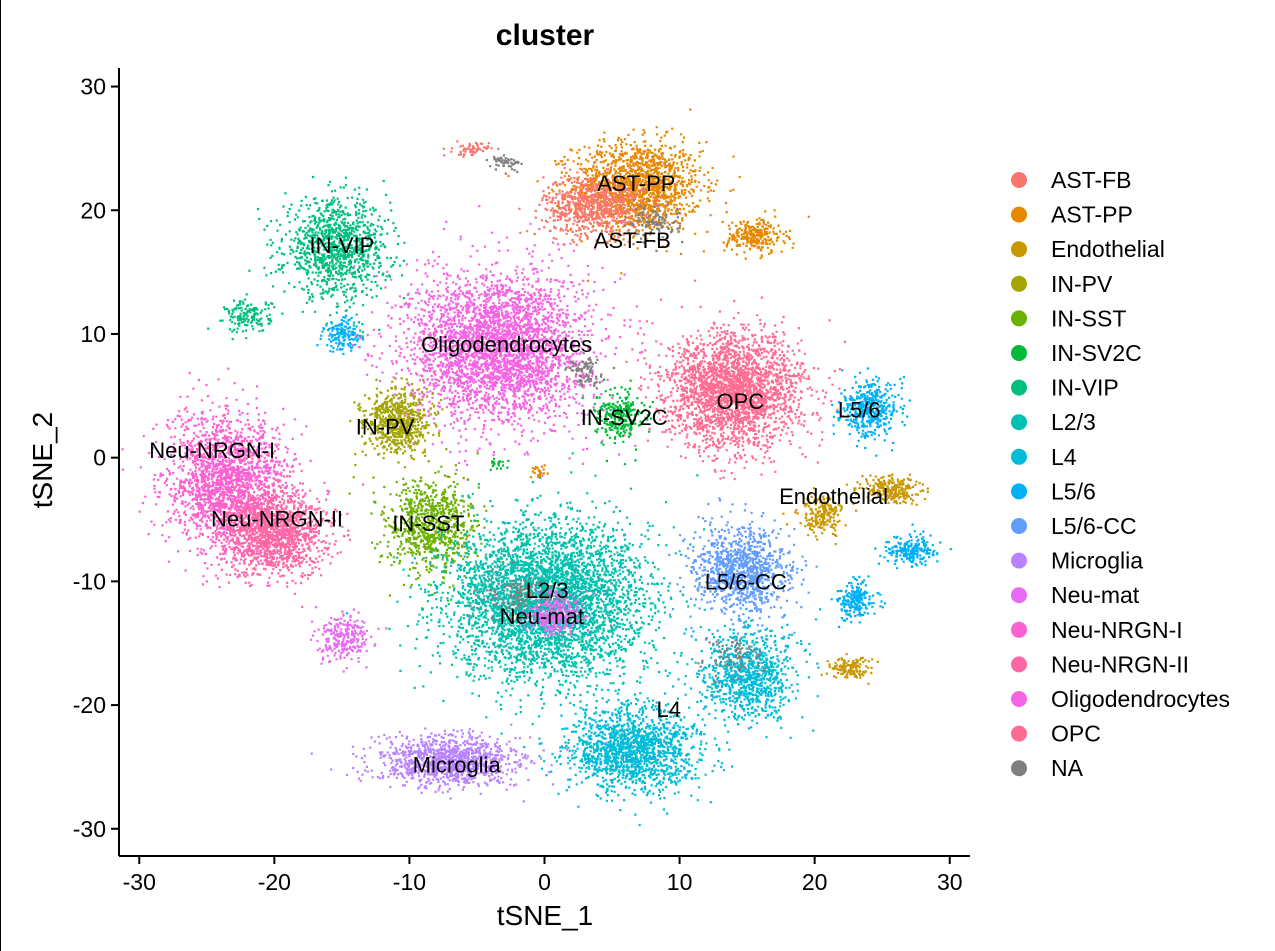 The height and width of the screenshot is (951, 1275). I want to click on legend-label: Neu-mat, so click(1095, 595).